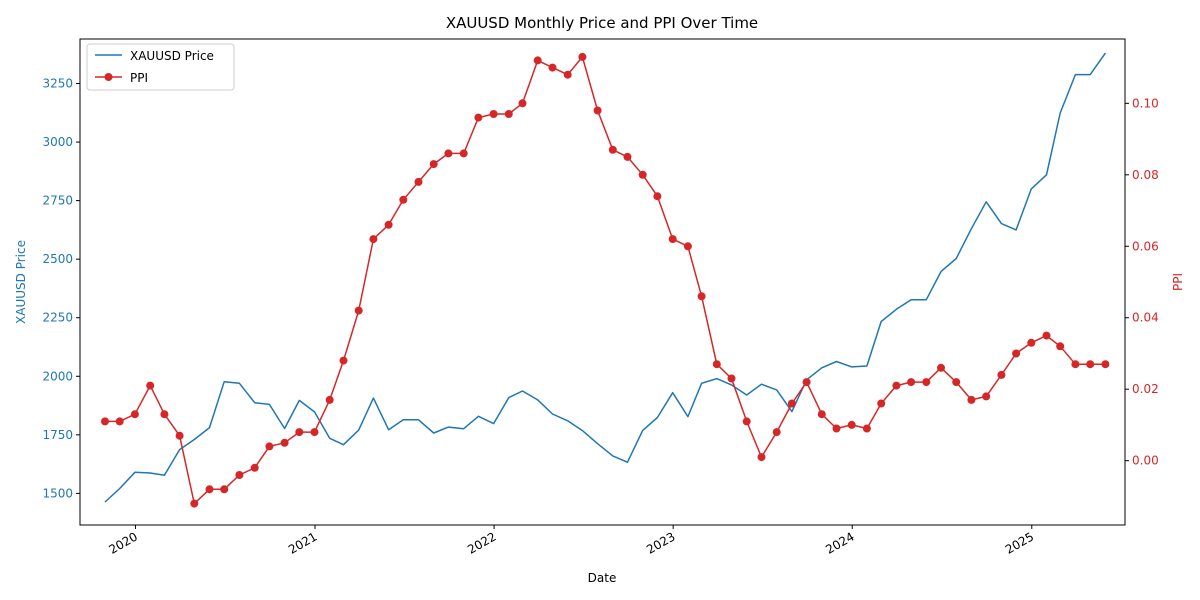 The width and height of the screenshot is (1200, 600). I want to click on legend-ppi-marker, so click(108, 77).